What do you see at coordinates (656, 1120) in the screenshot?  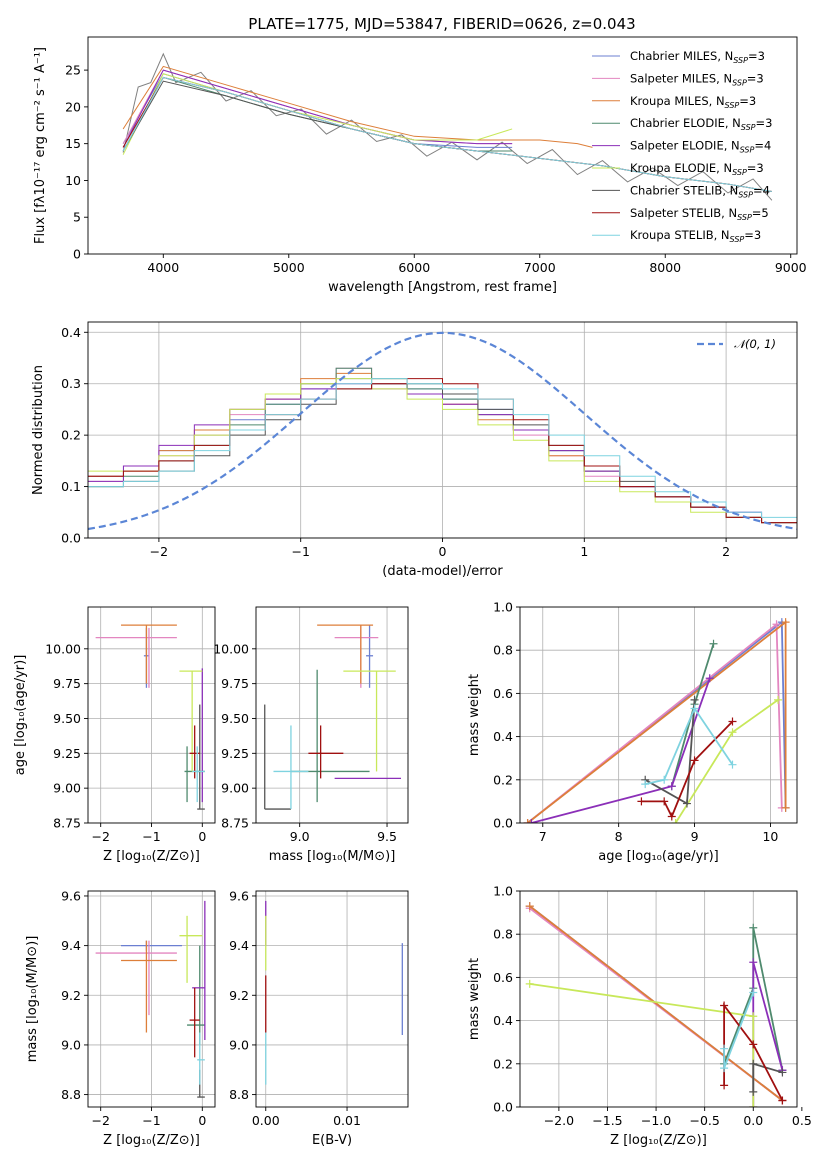 I see `x-tick-label: −1.0` at bounding box center [656, 1120].